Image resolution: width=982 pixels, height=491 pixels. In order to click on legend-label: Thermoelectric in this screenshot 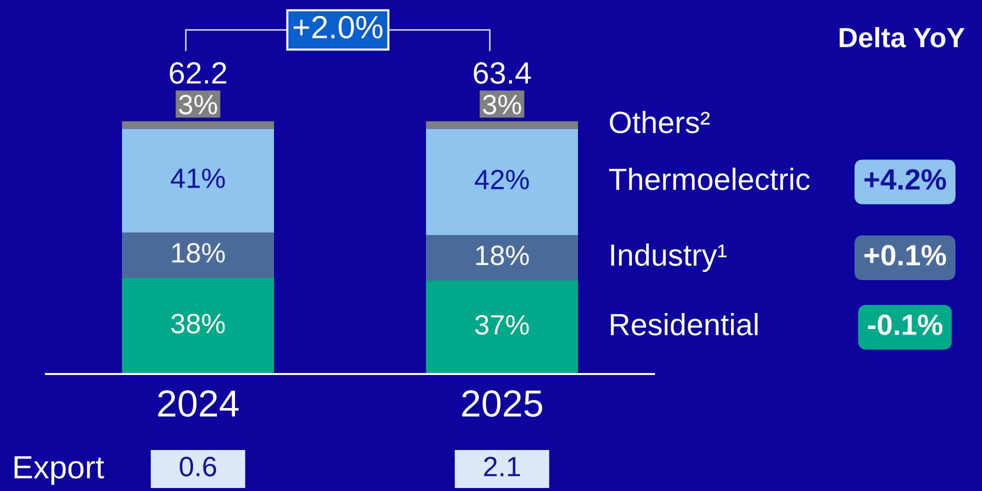, I will do `click(709, 179)`.